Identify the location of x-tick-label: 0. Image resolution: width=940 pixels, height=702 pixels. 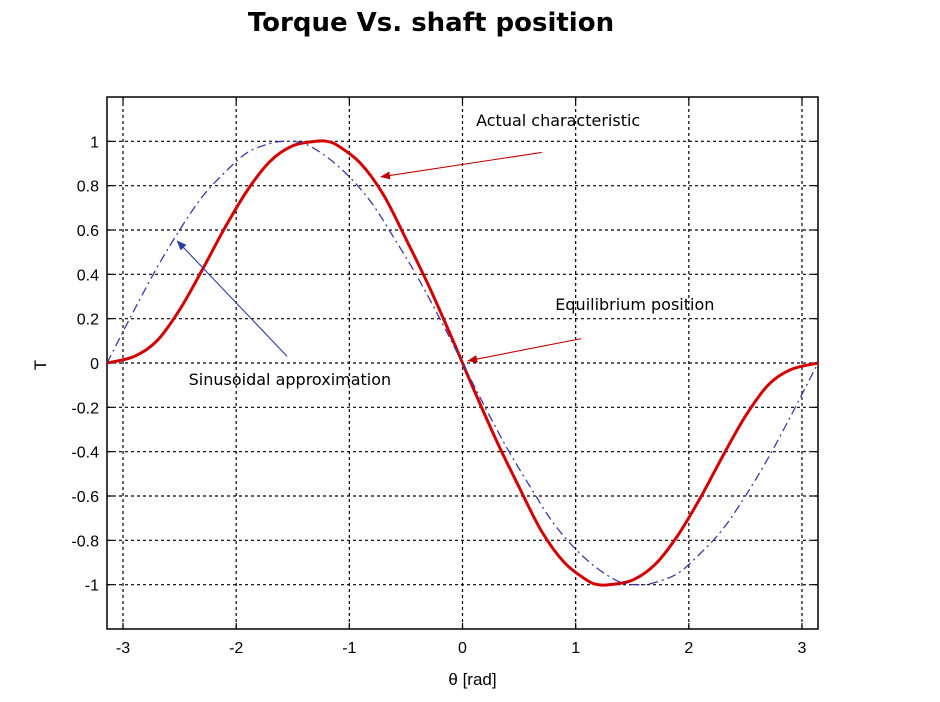
(462, 648).